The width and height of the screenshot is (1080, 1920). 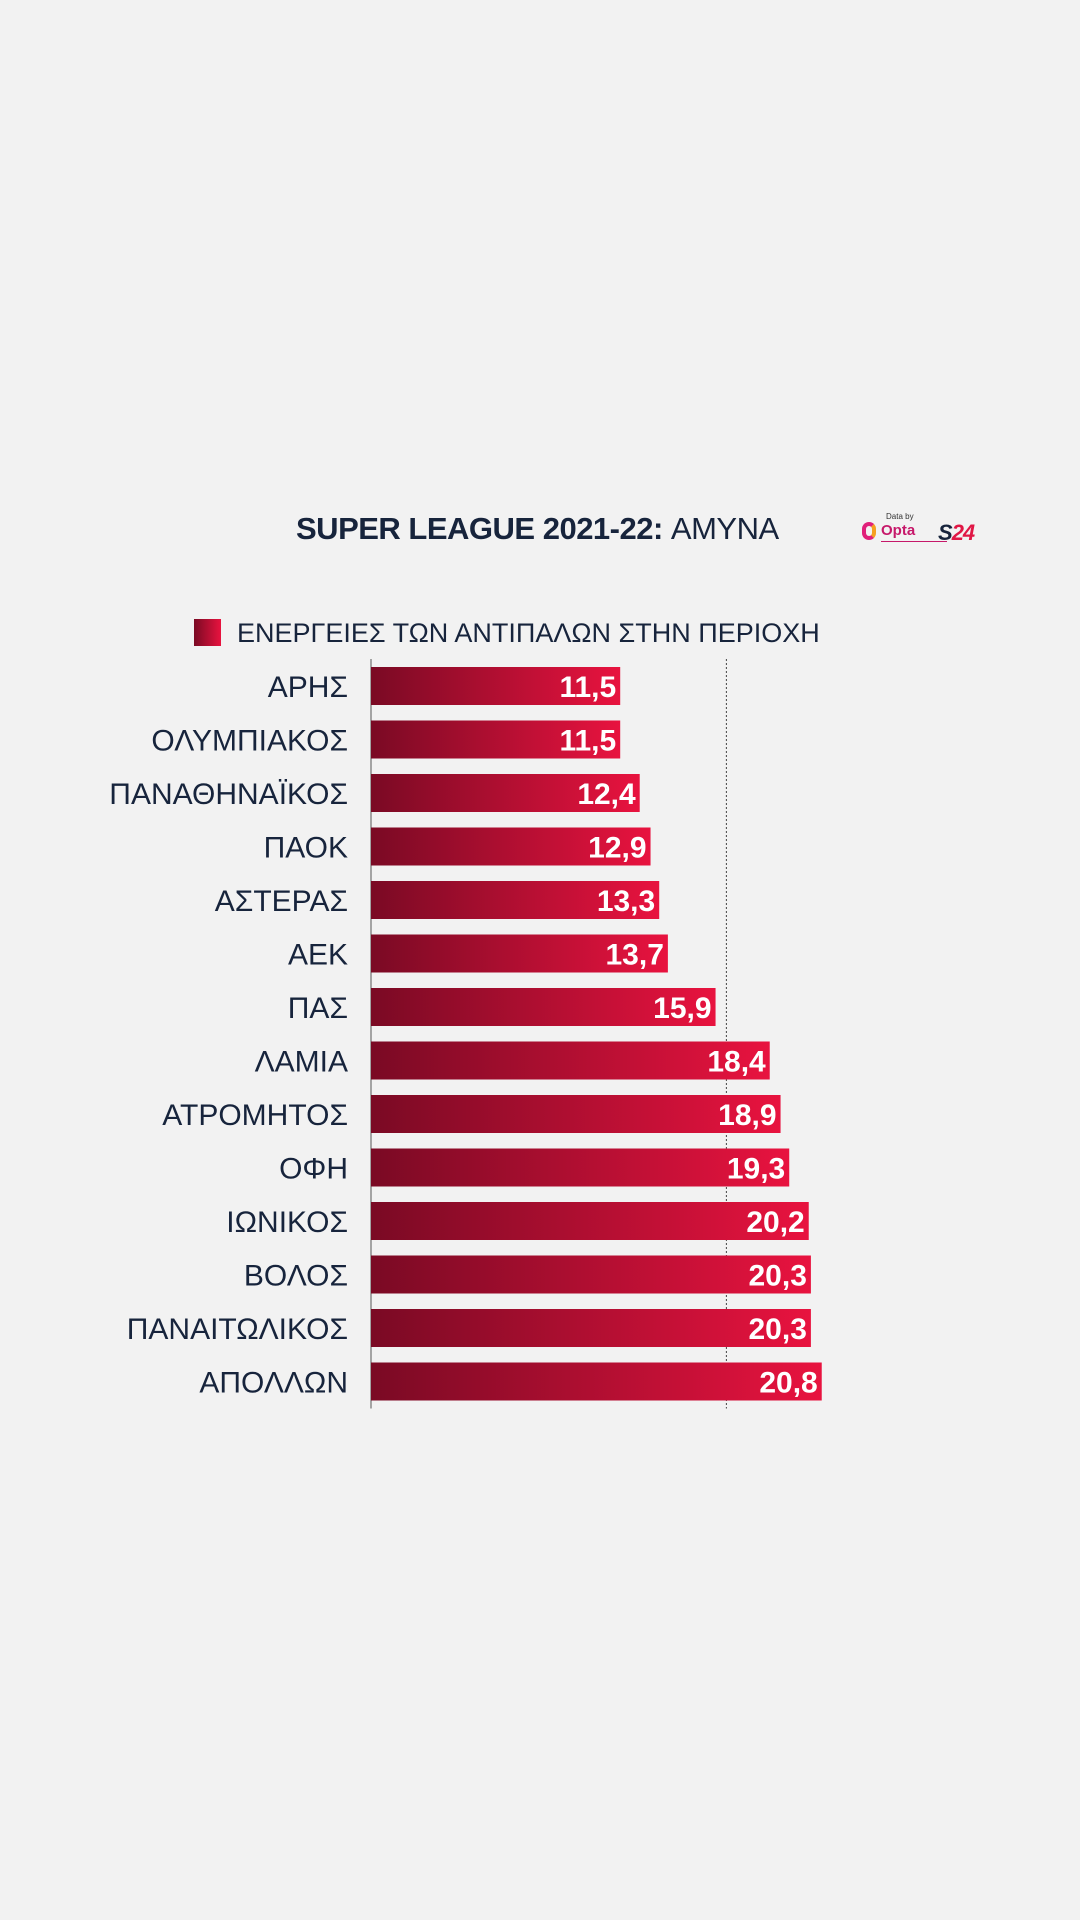 I want to click on bar-row: ΠΑΟΚ 12,9, so click(x=457, y=846).